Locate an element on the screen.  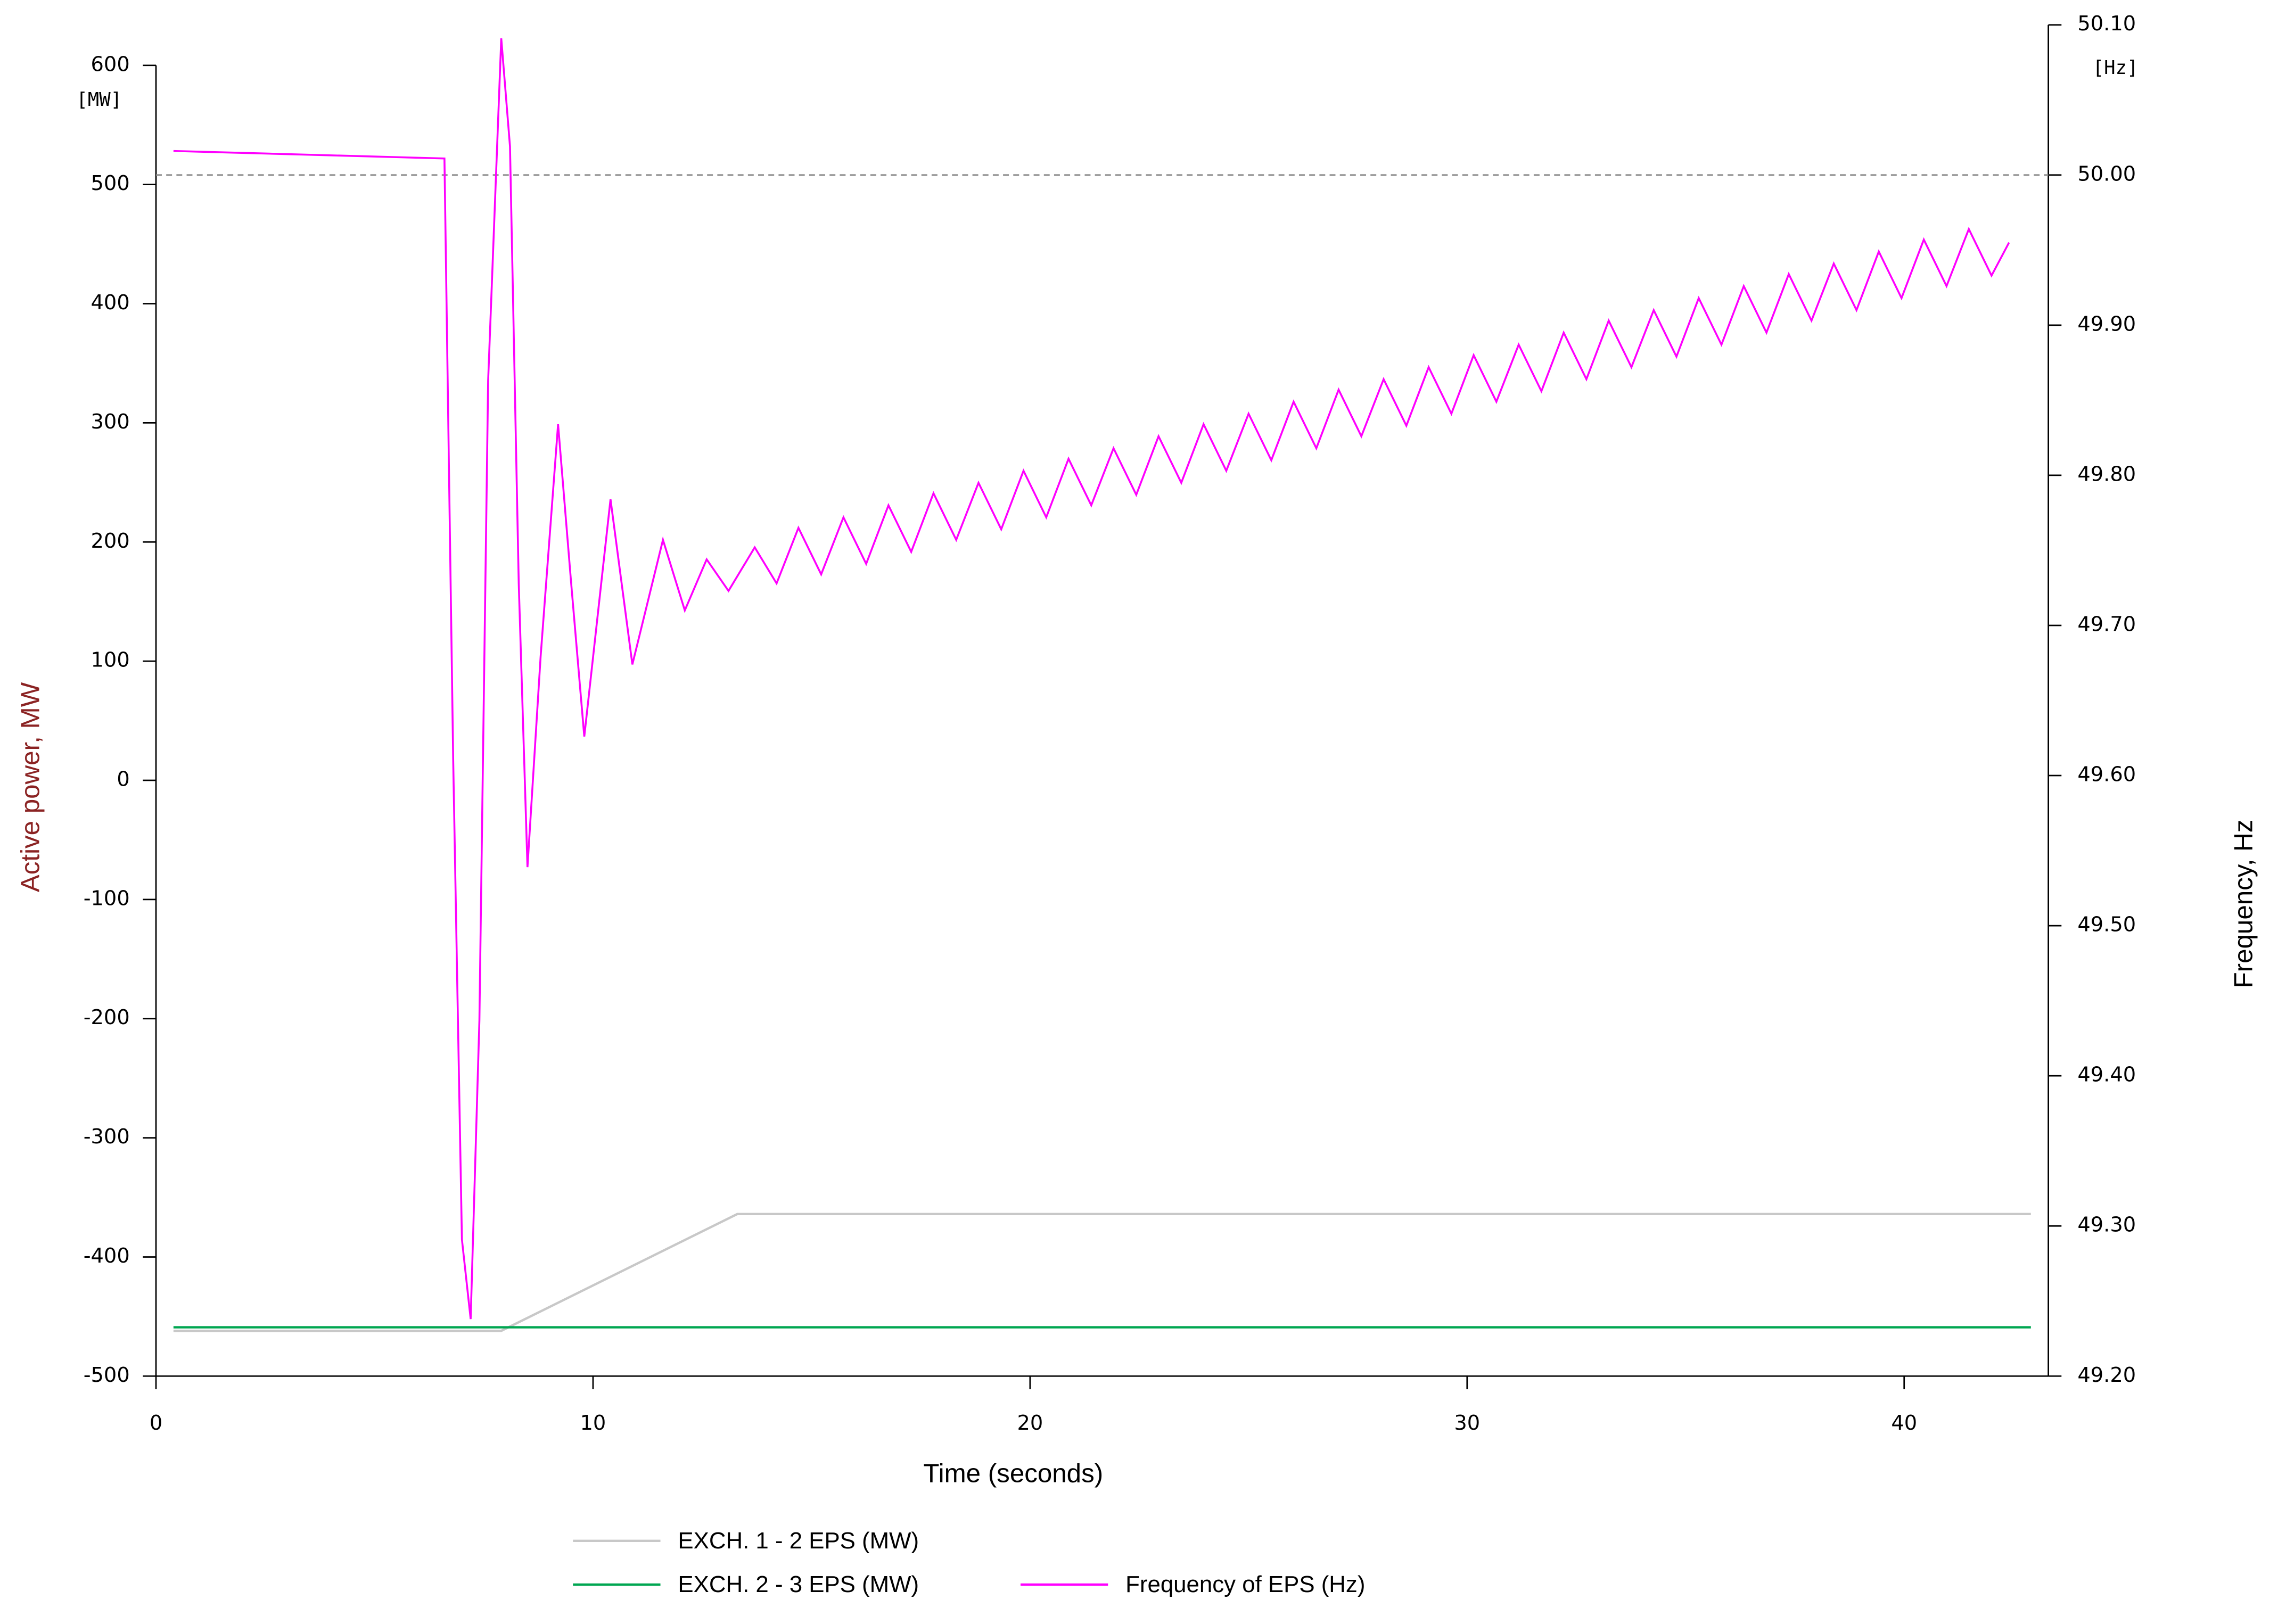
y2-tick-label: 49.80 is located at coordinates (2106, 474).